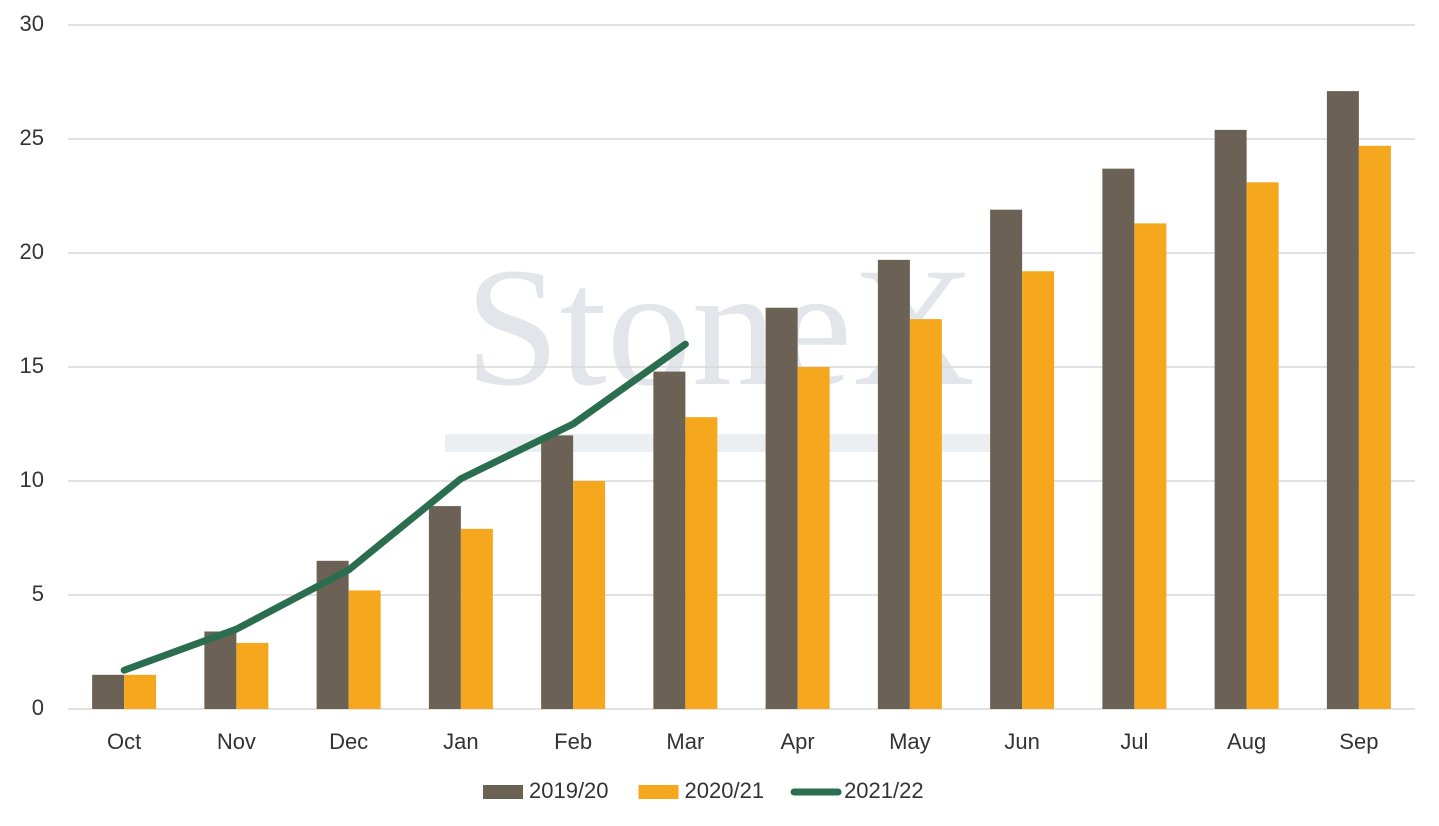 The height and width of the screenshot is (826, 1439). I want to click on x-tick-label: Jun, so click(1021, 741).